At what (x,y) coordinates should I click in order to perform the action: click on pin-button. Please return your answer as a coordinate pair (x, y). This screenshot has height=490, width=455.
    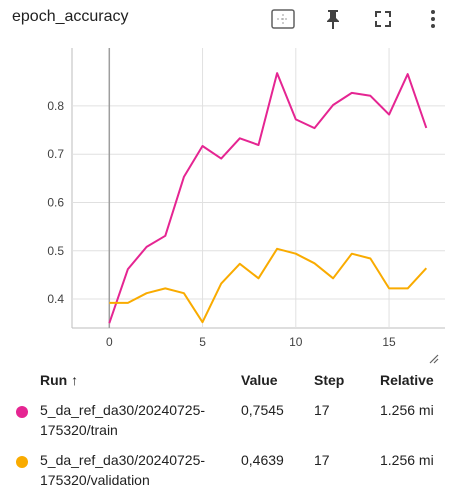
    Looking at the image, I should click on (333, 19).